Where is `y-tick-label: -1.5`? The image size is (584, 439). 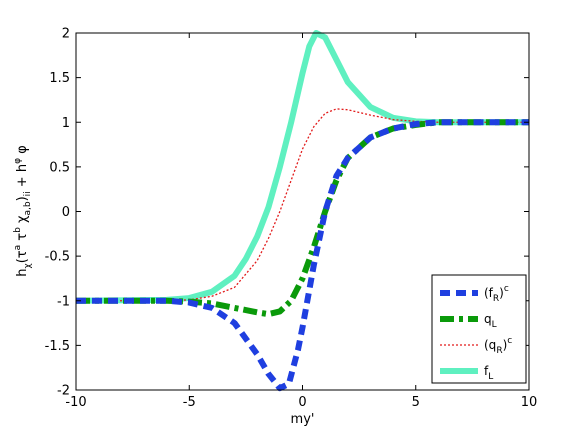 y-tick-label: -1.5 is located at coordinates (57, 346).